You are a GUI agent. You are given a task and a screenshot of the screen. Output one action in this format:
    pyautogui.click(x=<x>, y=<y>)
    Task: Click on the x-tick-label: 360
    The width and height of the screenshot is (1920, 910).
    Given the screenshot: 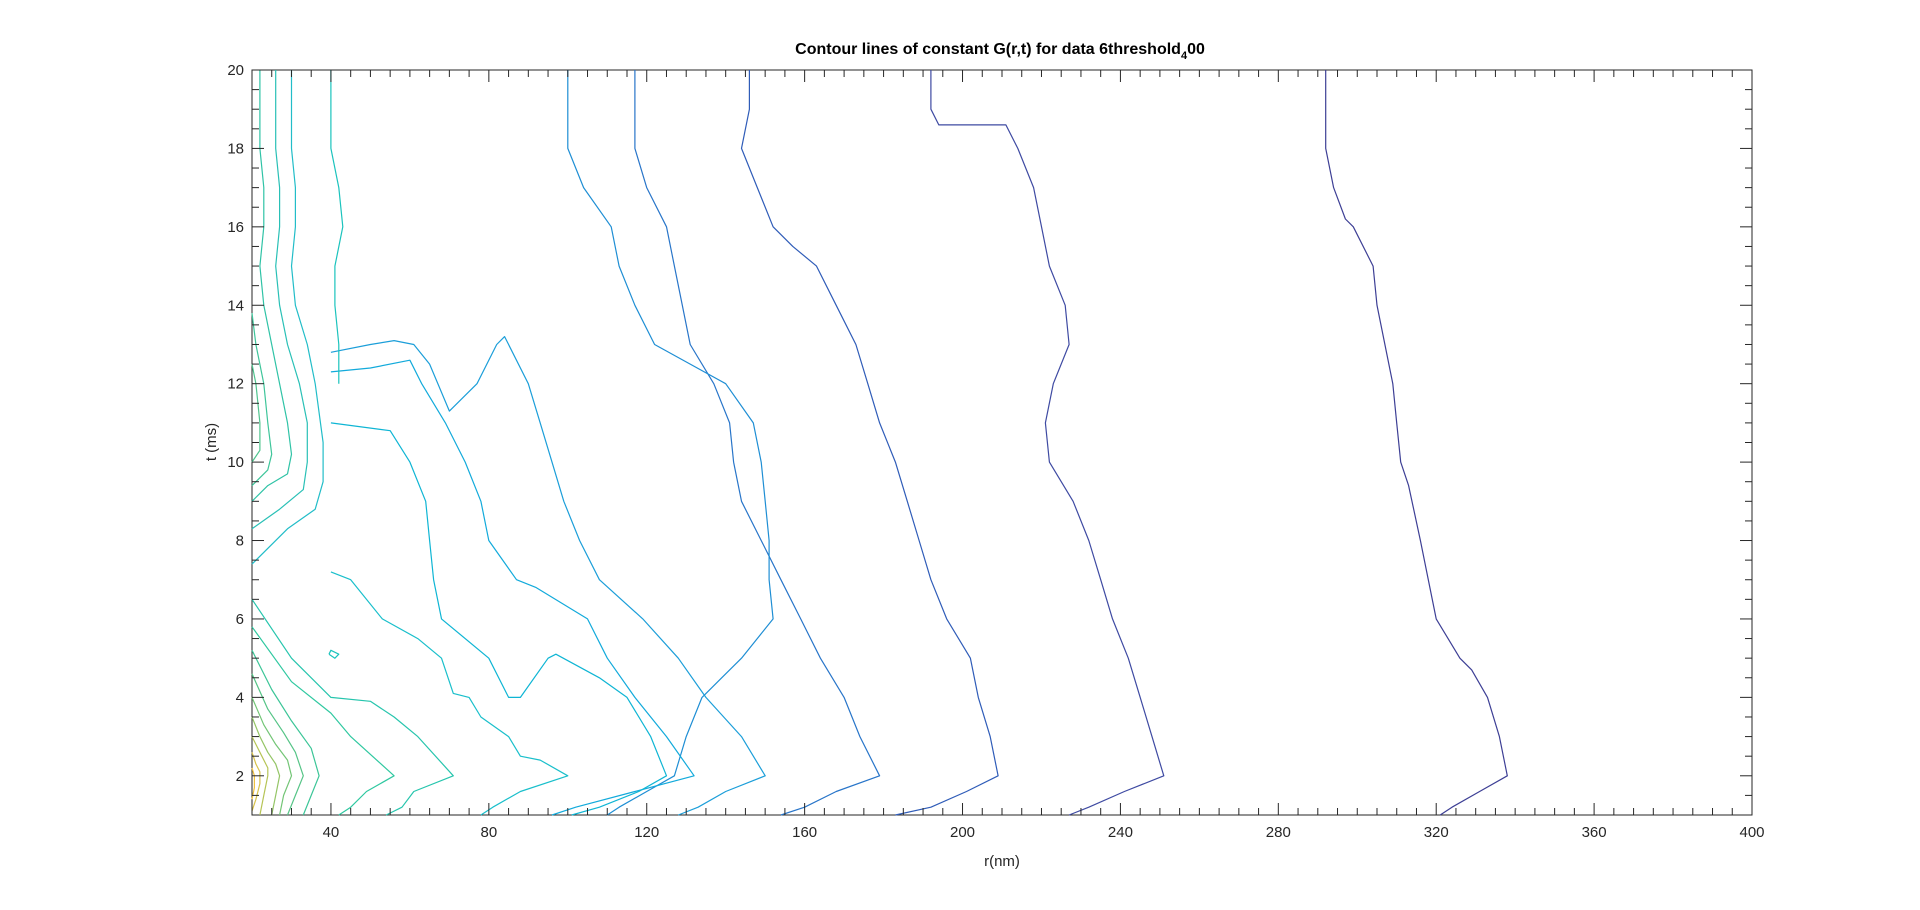 What is the action you would take?
    pyautogui.click(x=1594, y=832)
    